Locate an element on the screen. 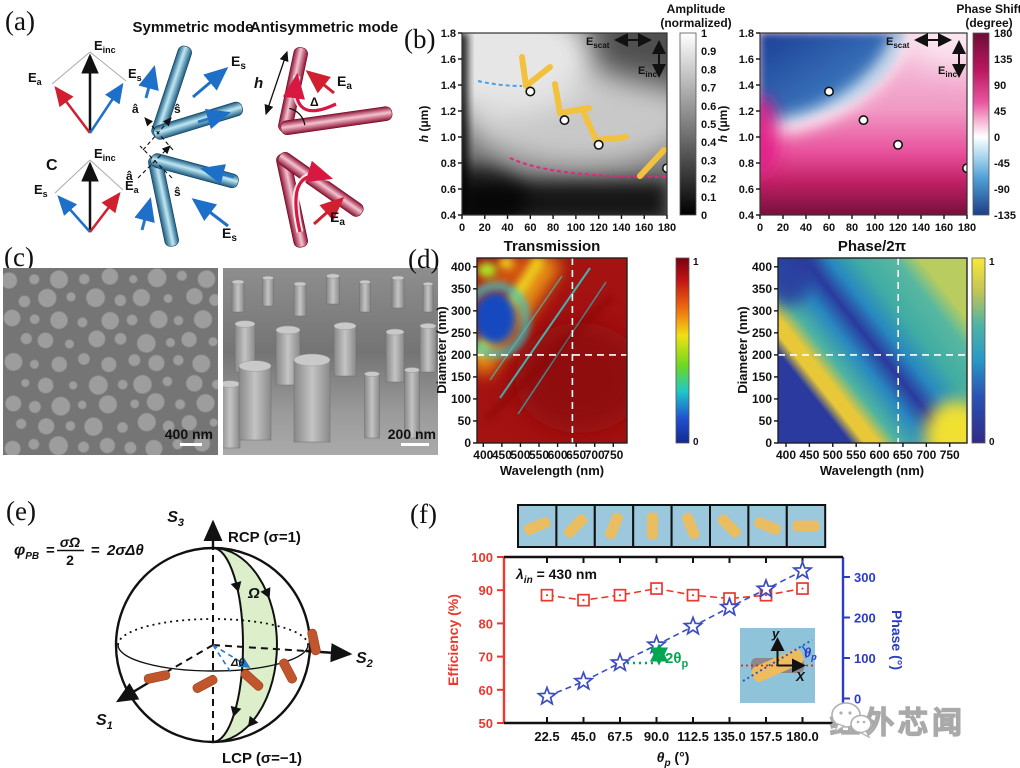 This screenshot has height=768, width=1020. dtheta-label: Δθ is located at coordinates (237, 663).